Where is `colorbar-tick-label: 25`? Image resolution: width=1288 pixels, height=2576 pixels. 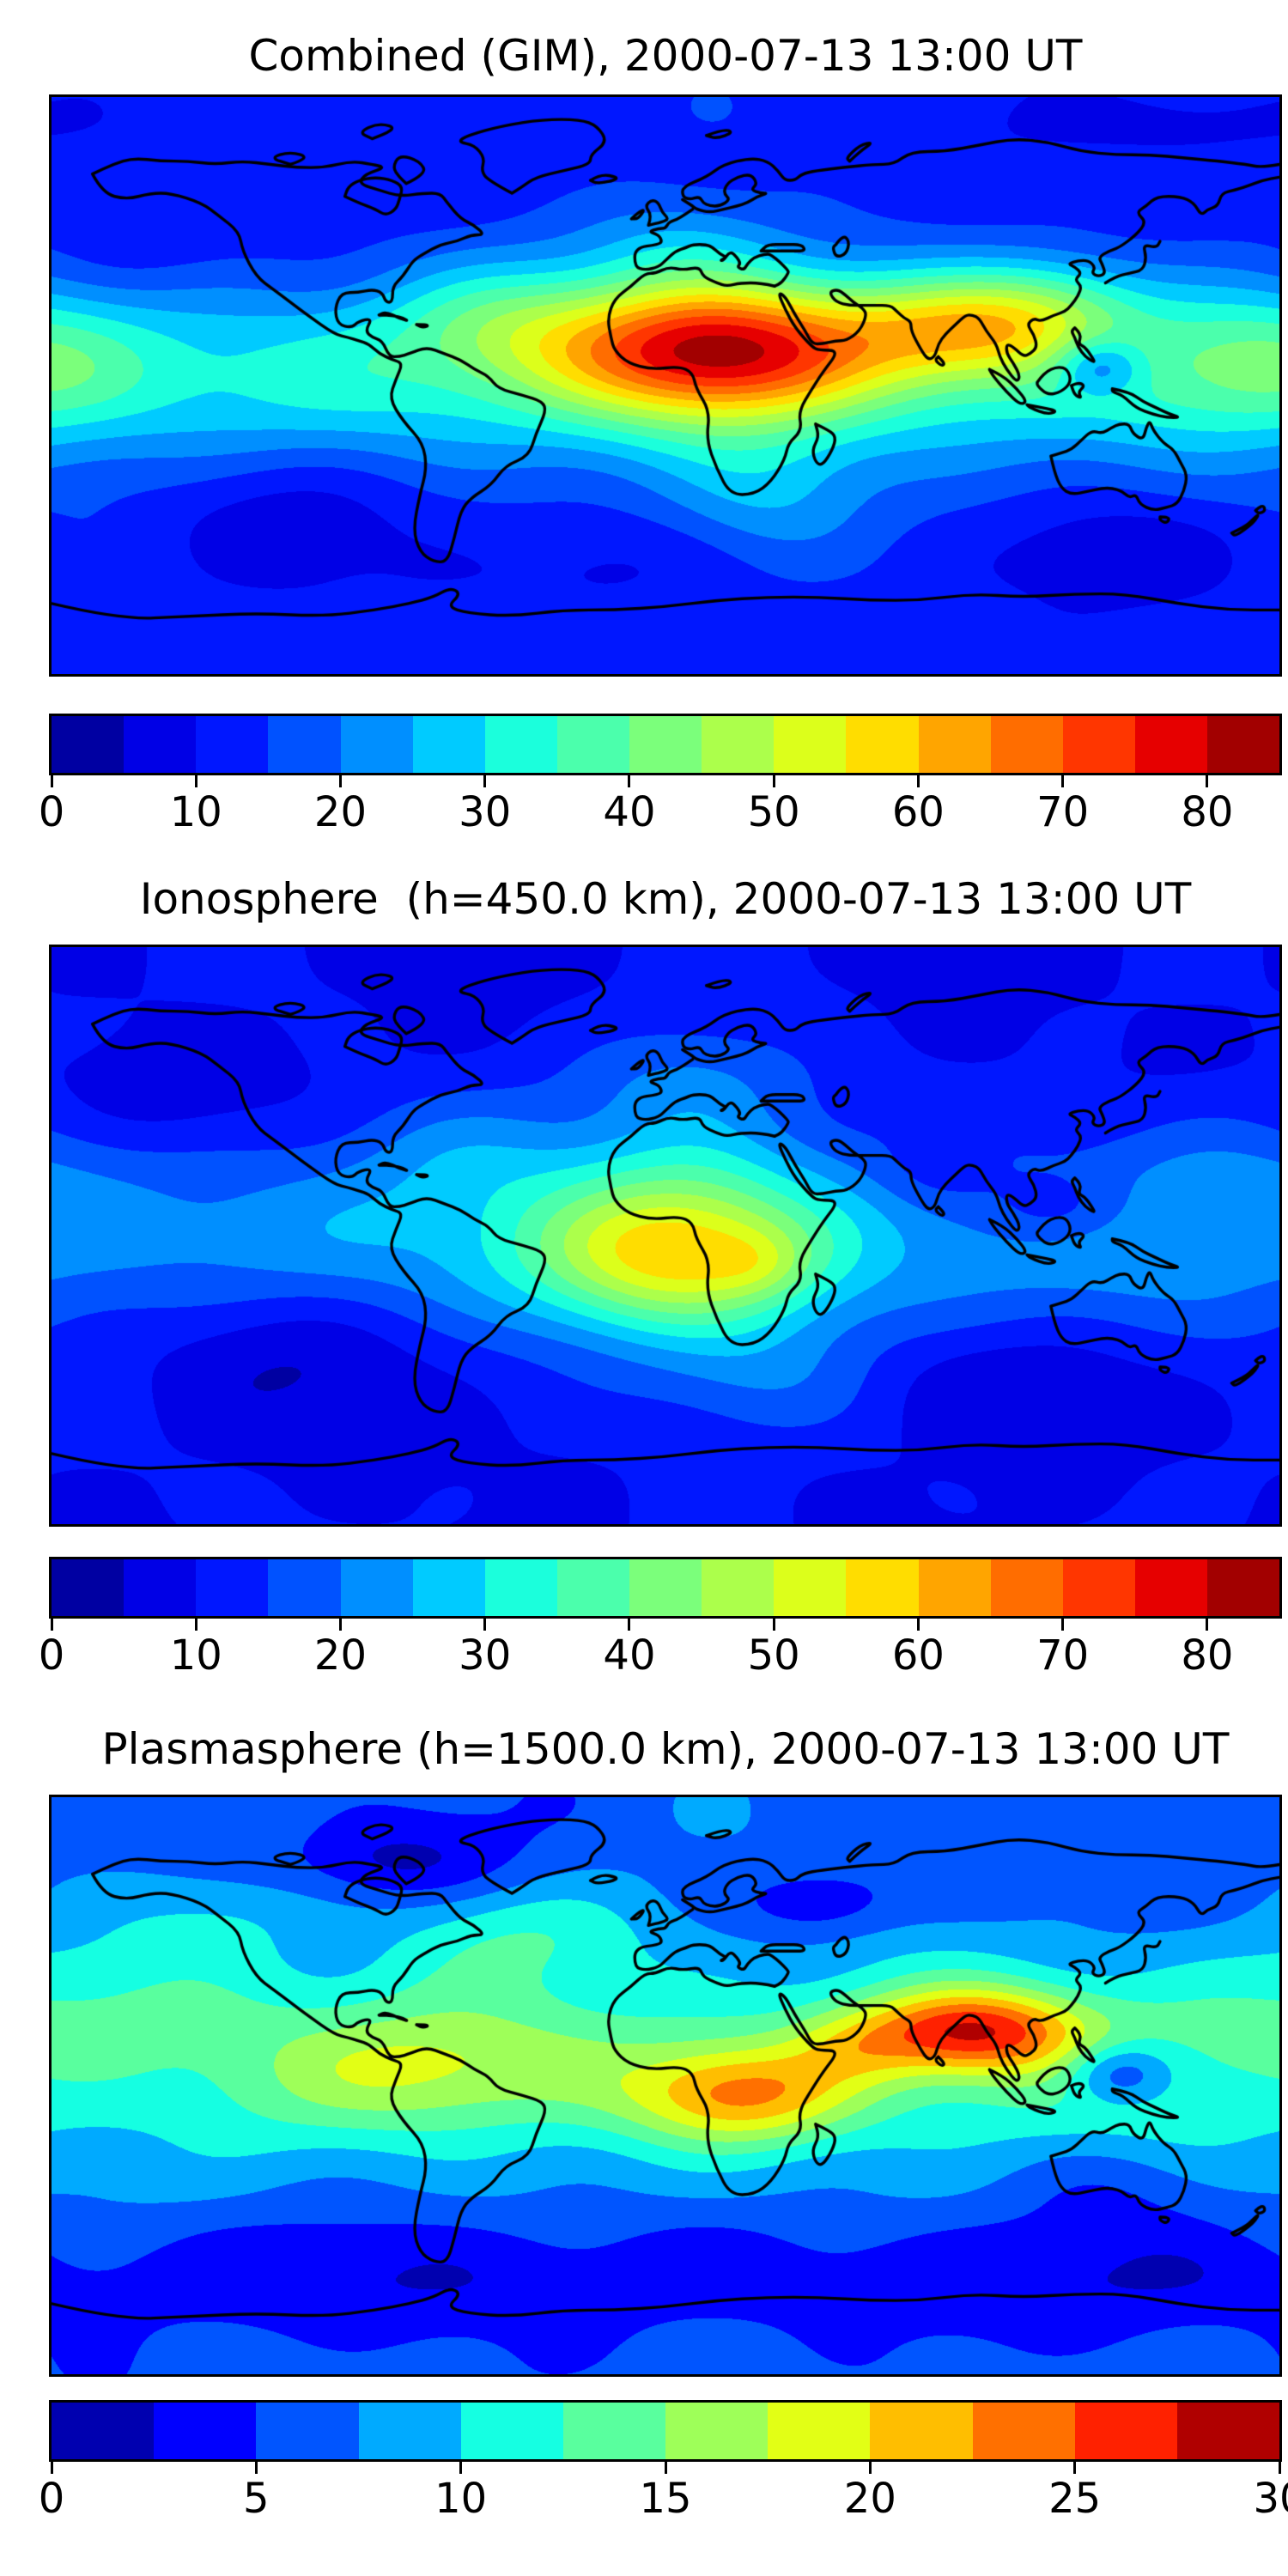
colorbar-tick-label: 25 is located at coordinates (1075, 2499).